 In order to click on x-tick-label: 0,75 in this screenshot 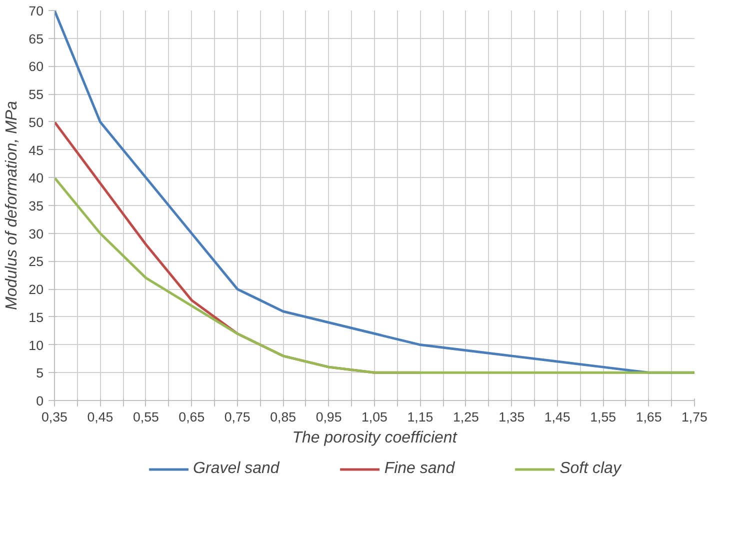, I will do `click(237, 417)`.